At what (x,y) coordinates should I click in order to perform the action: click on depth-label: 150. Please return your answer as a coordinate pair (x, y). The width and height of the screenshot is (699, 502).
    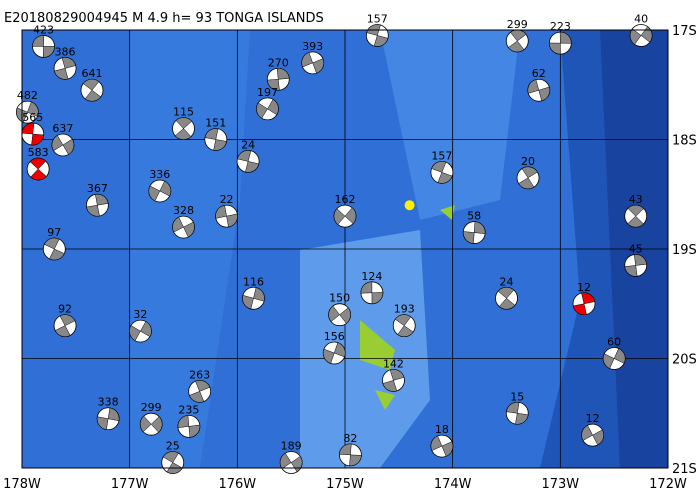
    Looking at the image, I should click on (339, 298).